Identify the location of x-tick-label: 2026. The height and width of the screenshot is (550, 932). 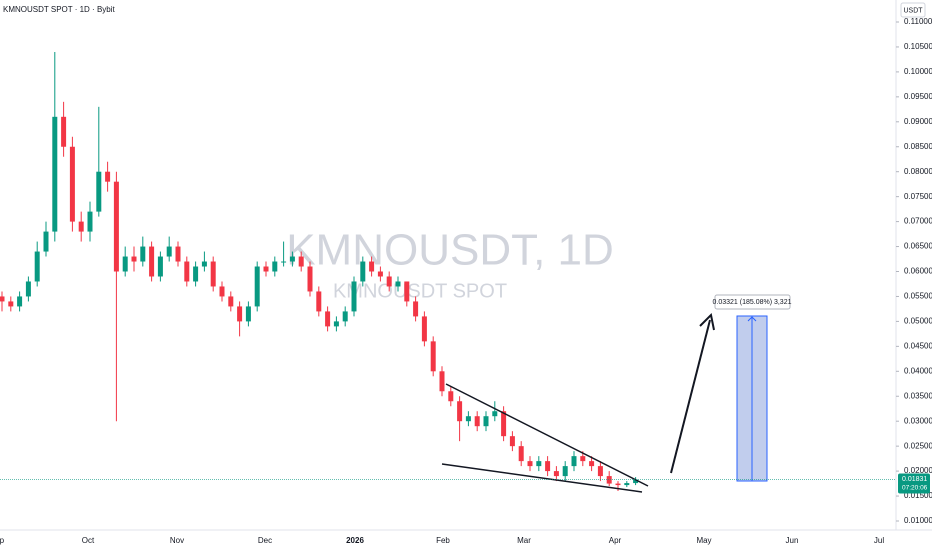
(355, 540).